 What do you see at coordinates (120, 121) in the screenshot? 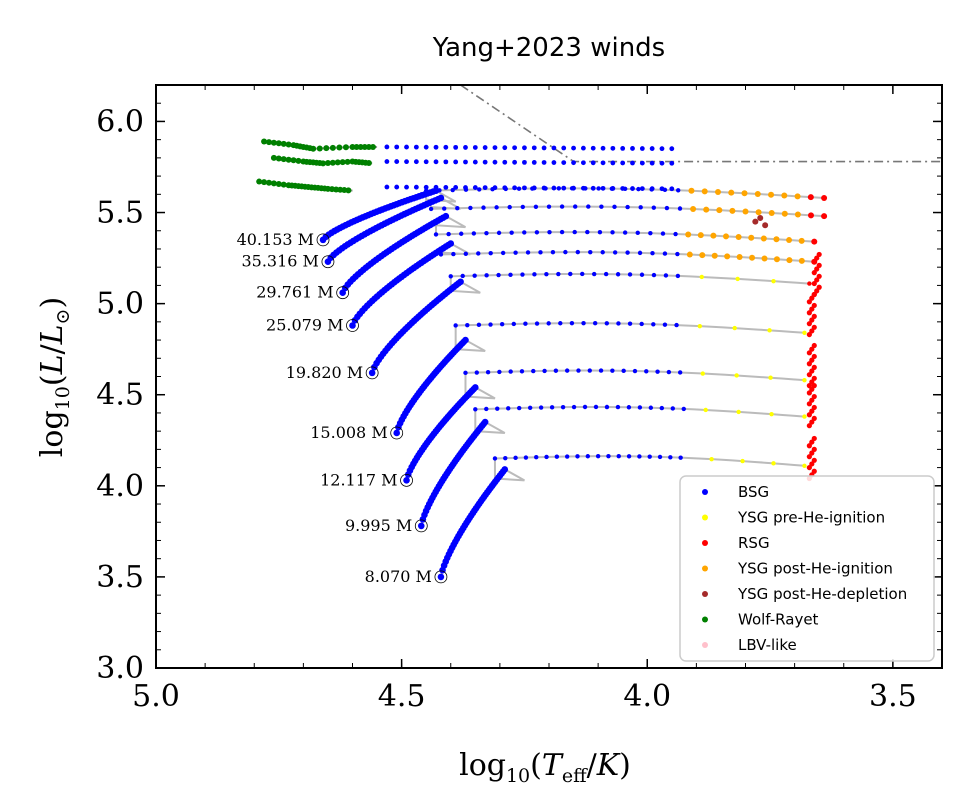
I see `y-tick-label: 6.0` at bounding box center [120, 121].